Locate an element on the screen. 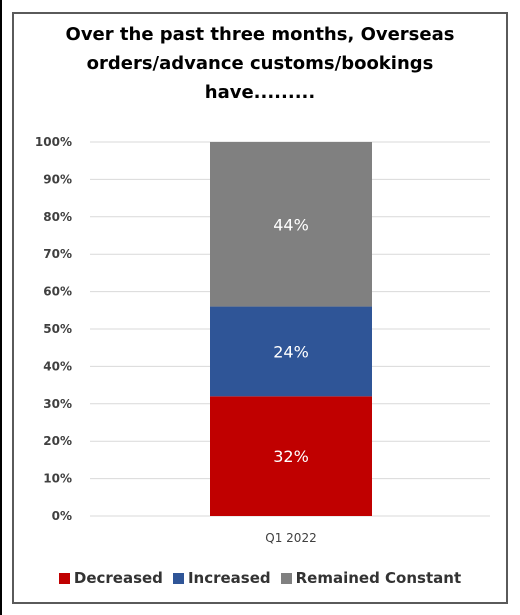 The image size is (520, 615). bar-segment-decreased is located at coordinates (291, 456).